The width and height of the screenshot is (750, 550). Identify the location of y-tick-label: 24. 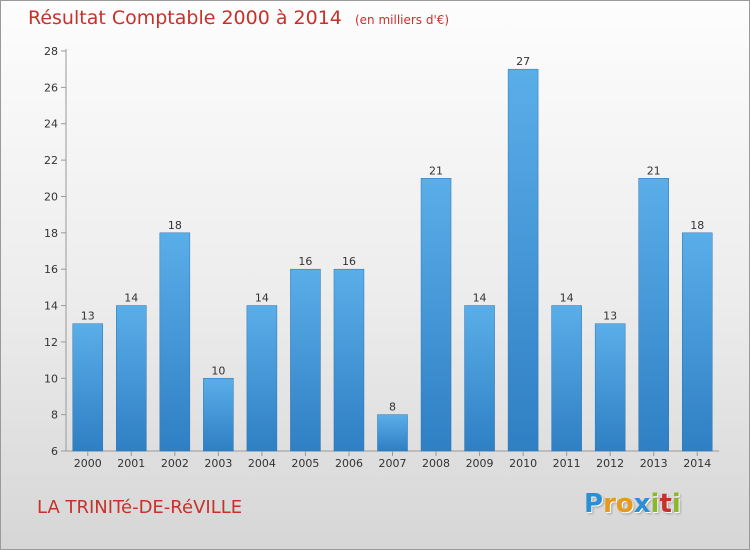
(51, 124).